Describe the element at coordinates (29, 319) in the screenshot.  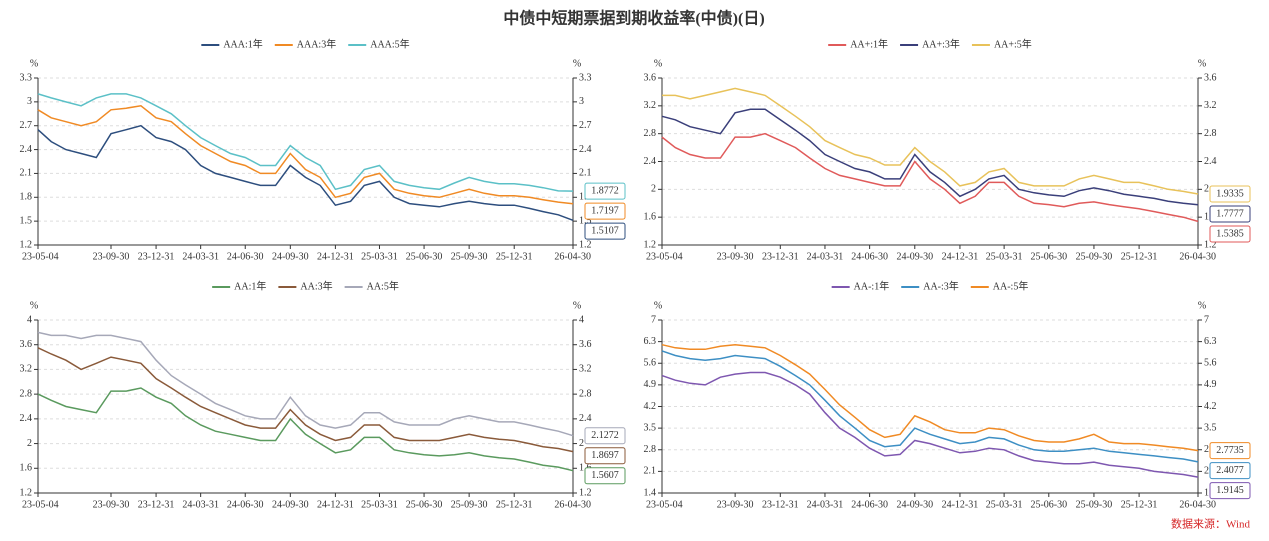
I see `y-tick-label: 4` at that location.